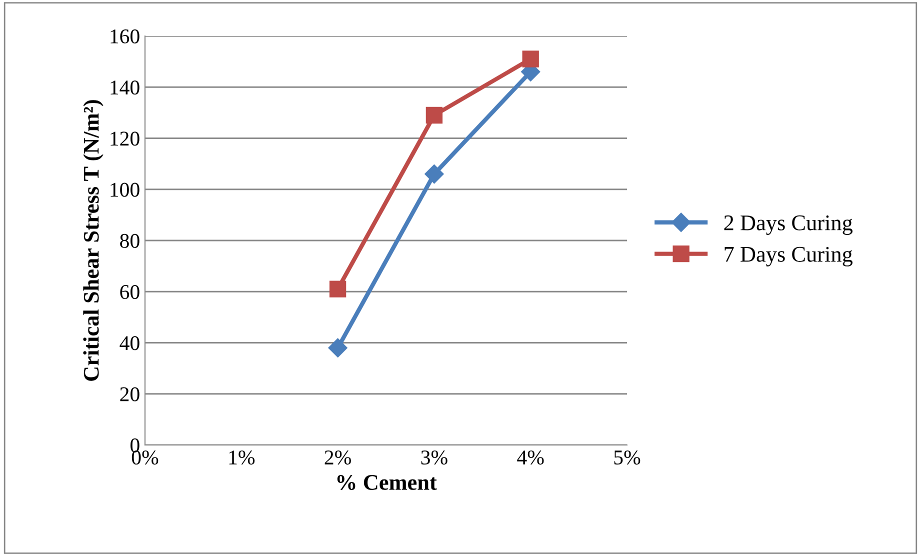 This screenshot has height=556, width=921. What do you see at coordinates (130, 343) in the screenshot?
I see `y-tick-label: 40` at bounding box center [130, 343].